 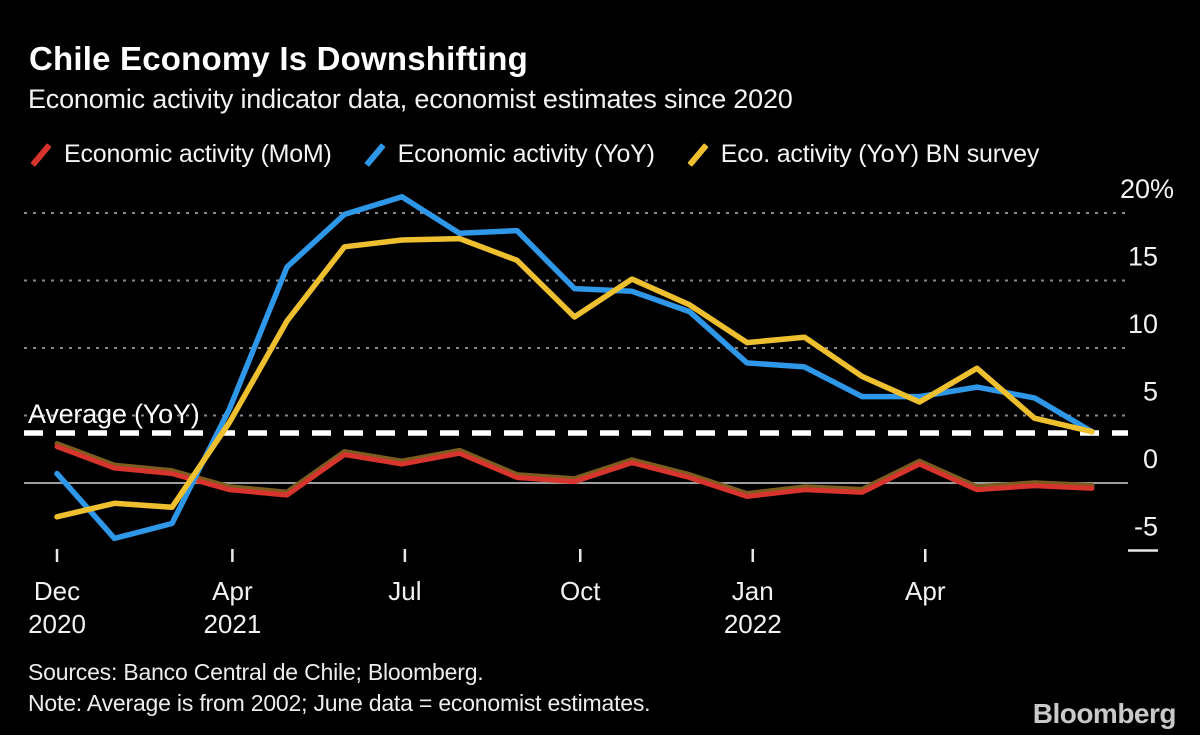 I want to click on chart-title: Chile Economy Is Downshifting, so click(x=278, y=58).